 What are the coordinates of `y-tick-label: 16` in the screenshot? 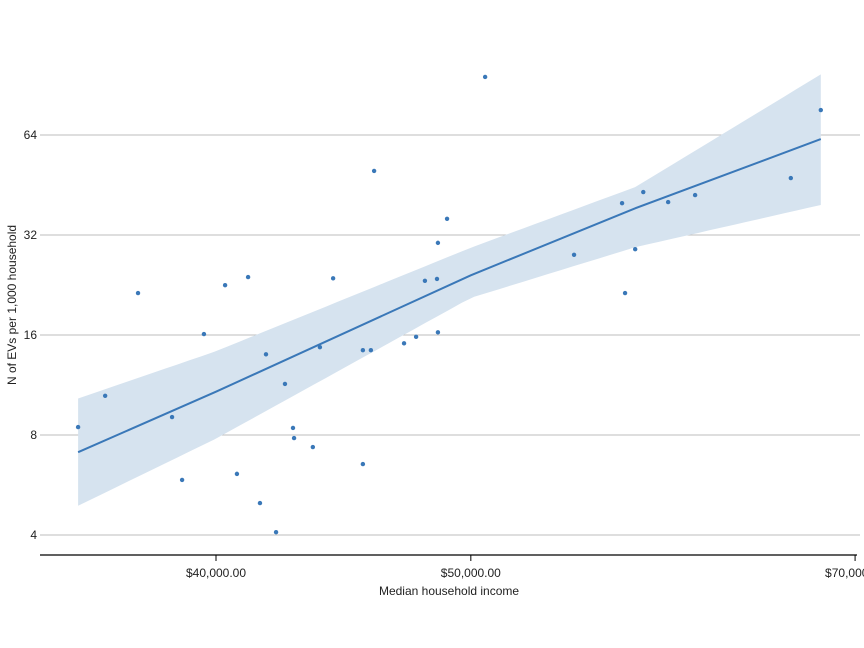 It's located at (31, 335).